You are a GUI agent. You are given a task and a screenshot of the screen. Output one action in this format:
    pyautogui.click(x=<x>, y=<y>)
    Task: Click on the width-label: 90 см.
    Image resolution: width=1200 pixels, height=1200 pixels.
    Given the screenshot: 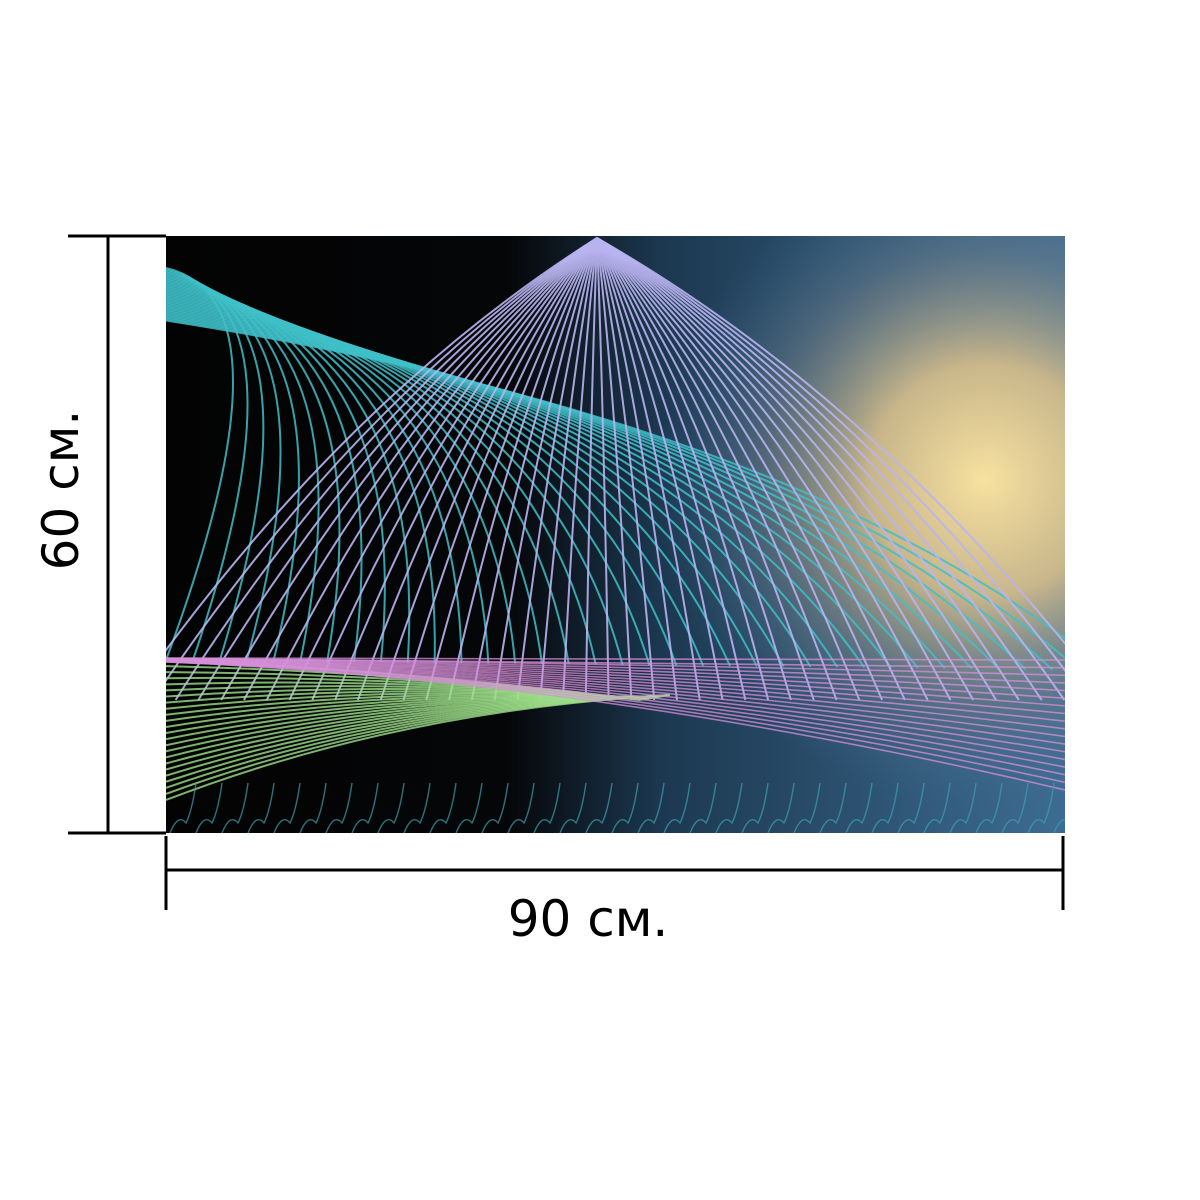 What is the action you would take?
    pyautogui.click(x=588, y=919)
    